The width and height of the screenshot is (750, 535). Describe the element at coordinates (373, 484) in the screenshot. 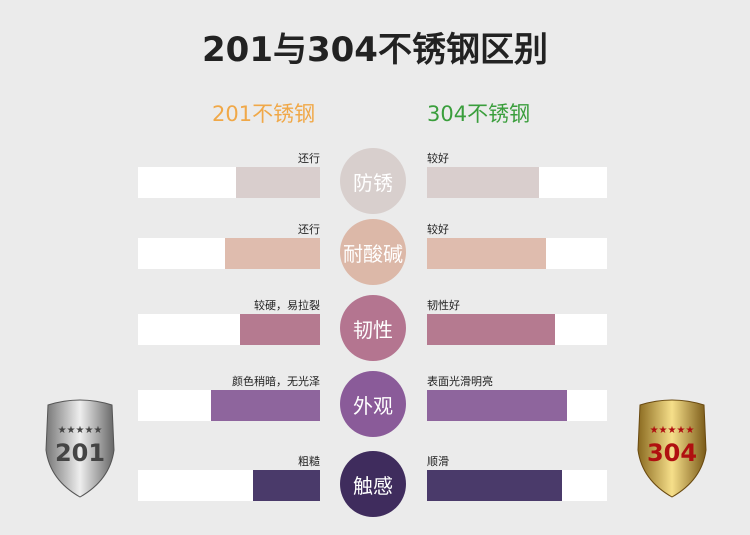

I see `property-circle: 触感` at that location.